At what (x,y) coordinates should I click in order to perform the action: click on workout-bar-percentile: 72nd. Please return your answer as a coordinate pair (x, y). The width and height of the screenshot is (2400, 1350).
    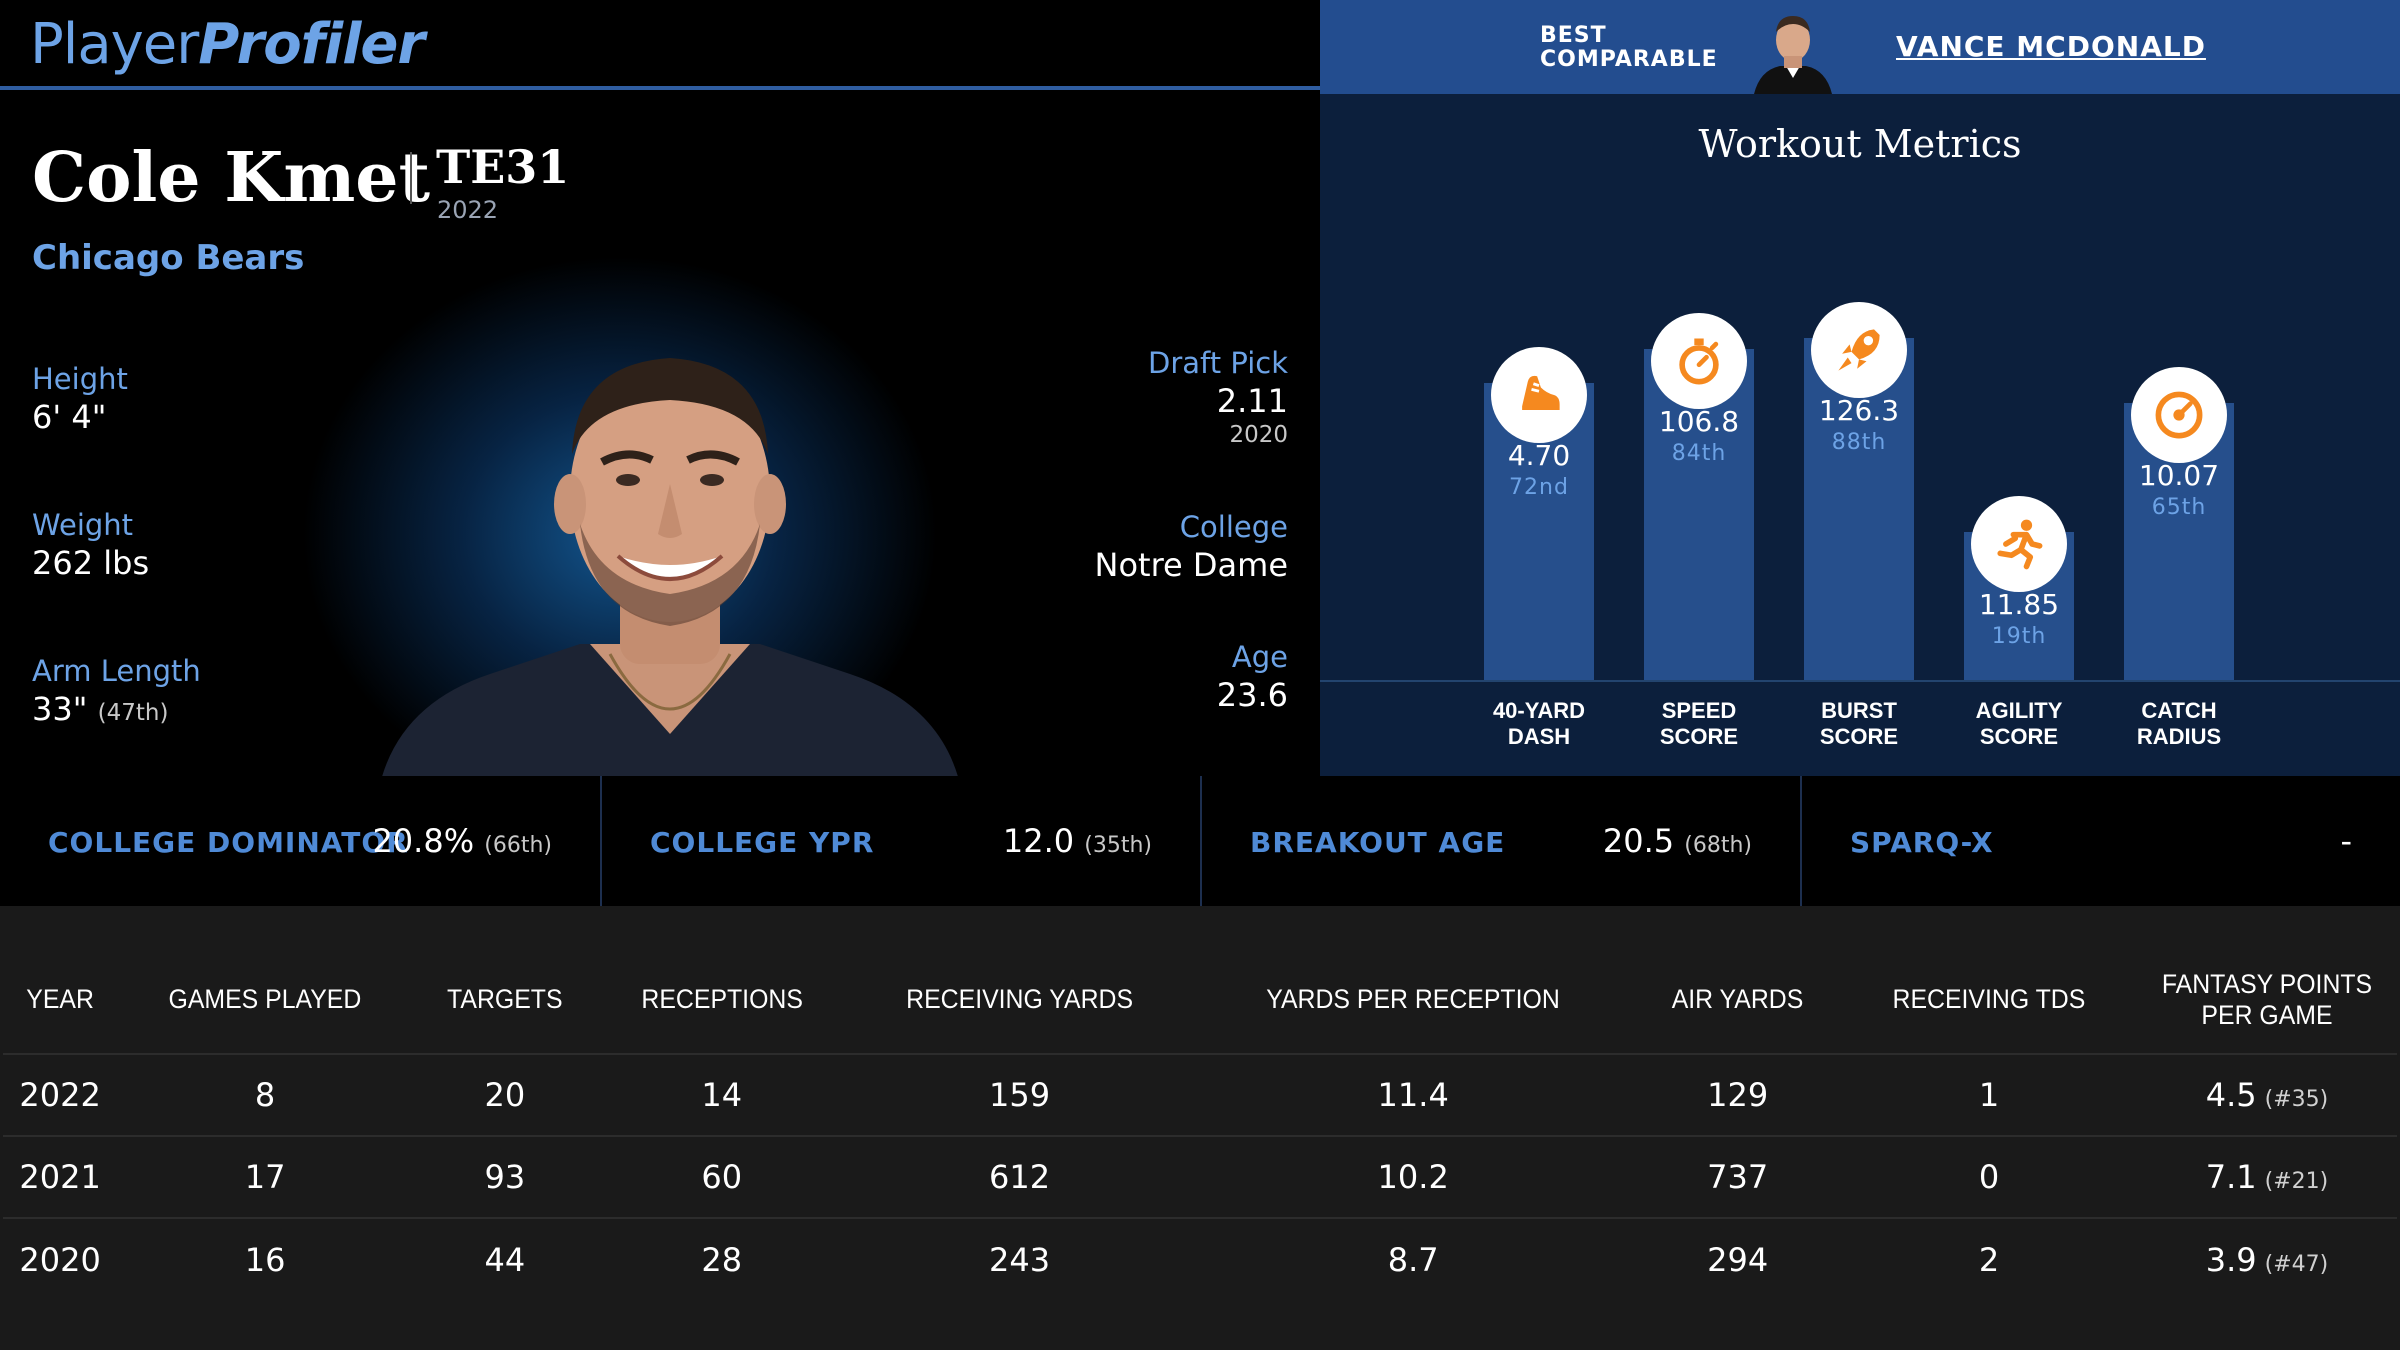
    Looking at the image, I should click on (1539, 487).